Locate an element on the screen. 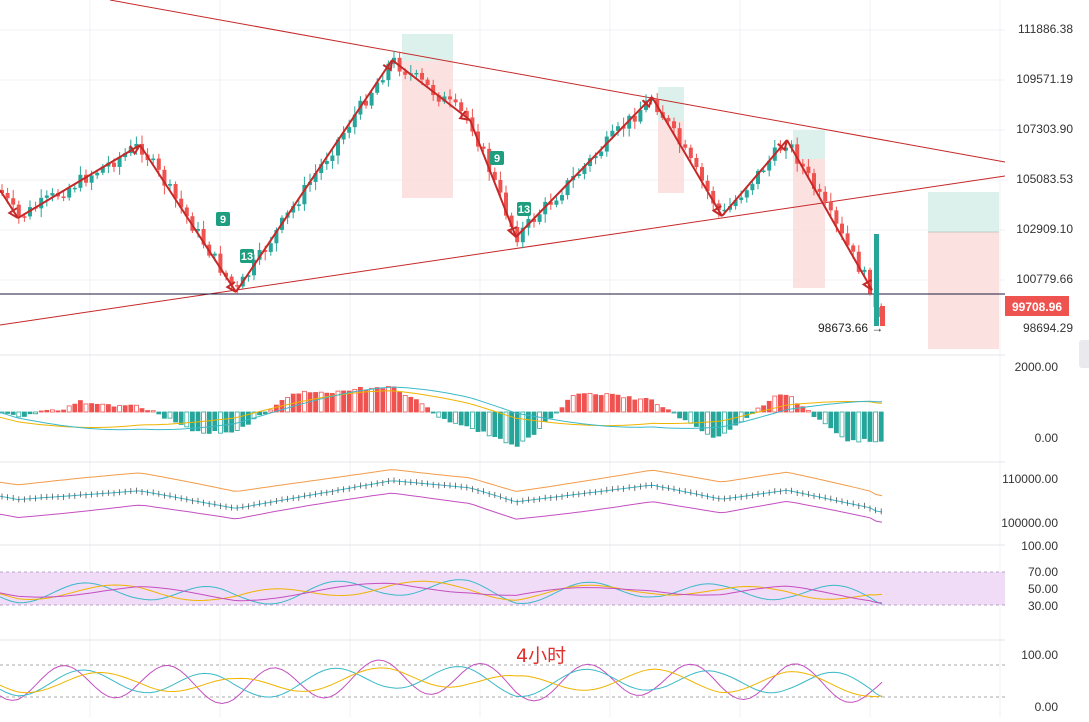 The height and width of the screenshot is (722, 1089). wave-count-label: 13 is located at coordinates (524, 210).